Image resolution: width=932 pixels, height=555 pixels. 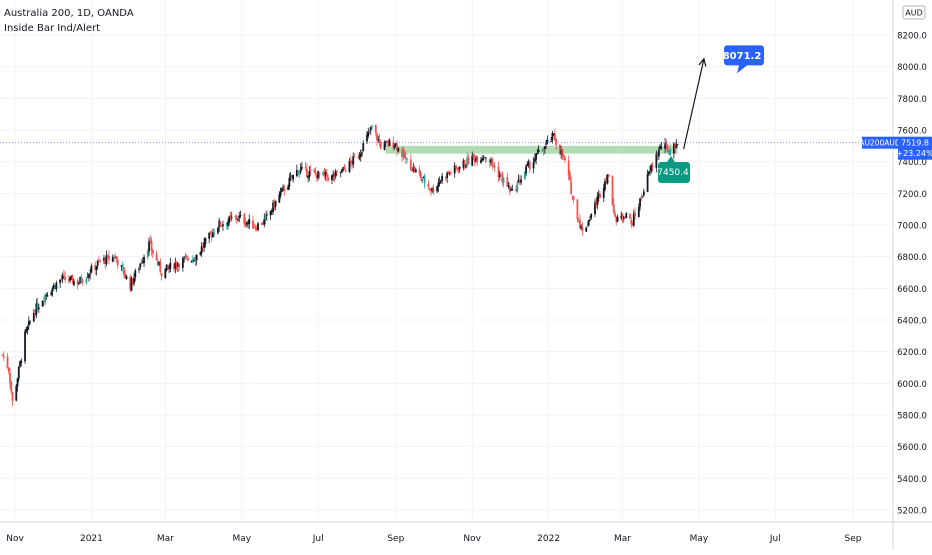 I want to click on y-tick-label: 6200.0, so click(x=912, y=353).